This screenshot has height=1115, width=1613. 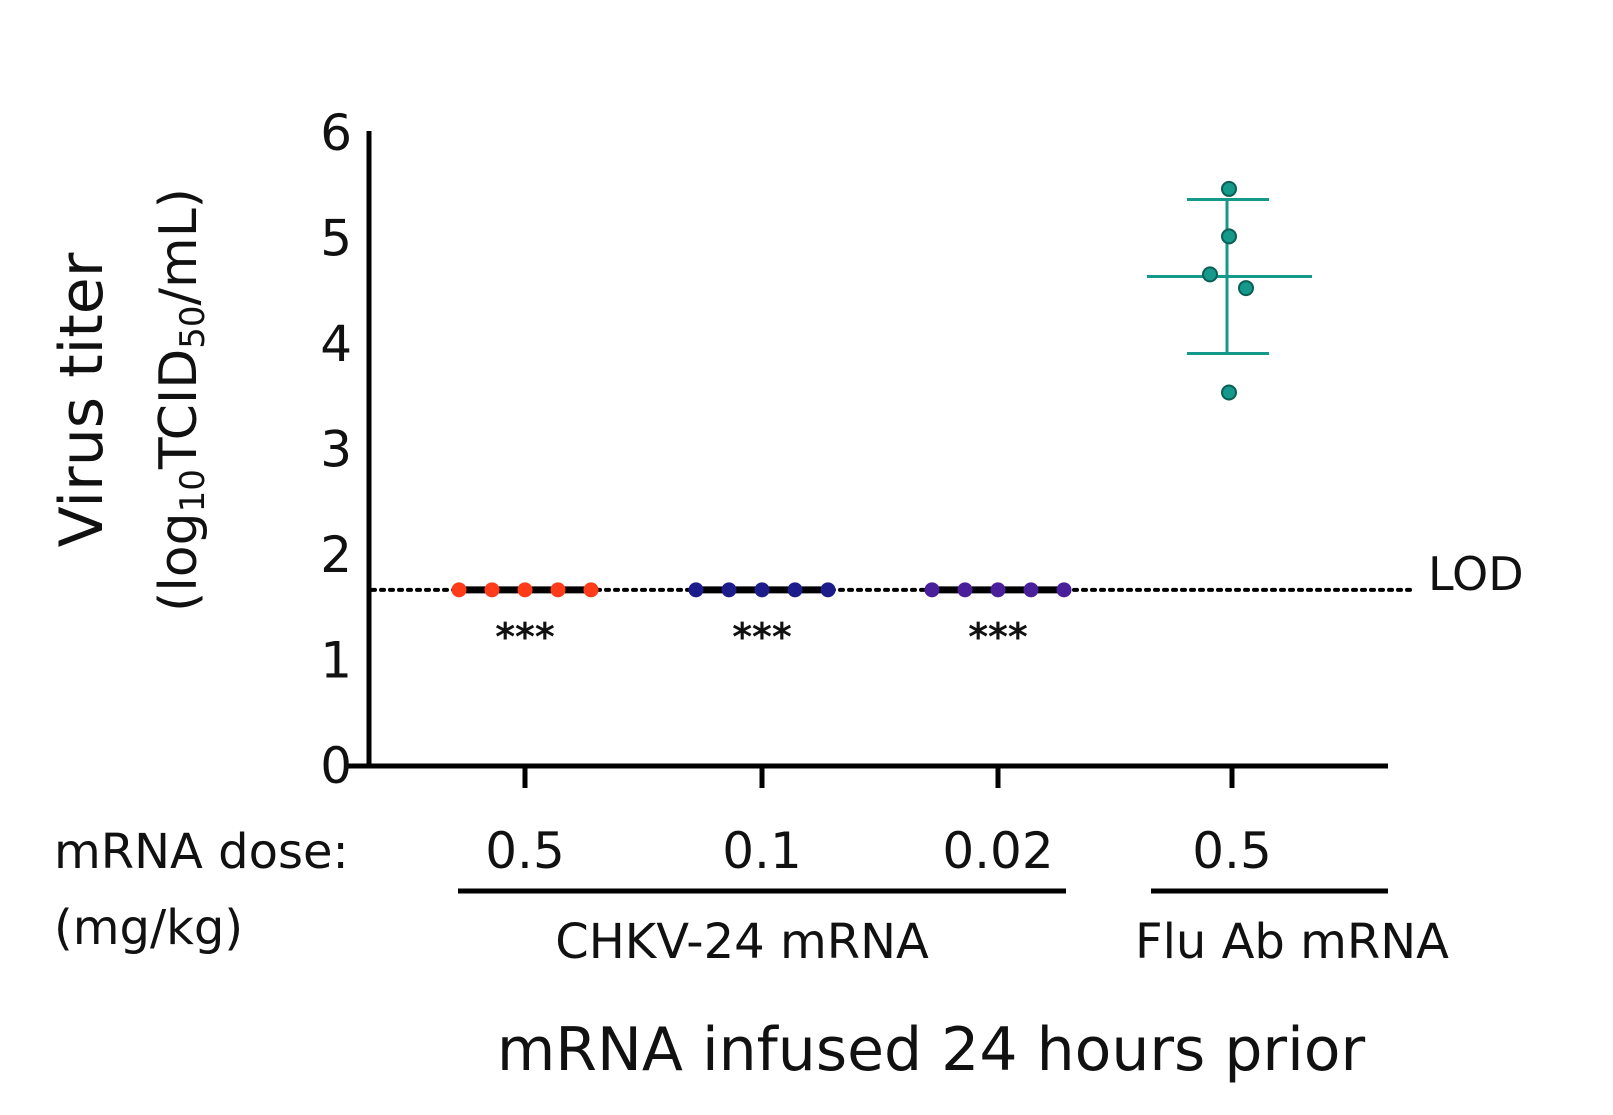 What do you see at coordinates (931, 1050) in the screenshot?
I see `x-axis-title: mRNA infused 24 hours prior` at bounding box center [931, 1050].